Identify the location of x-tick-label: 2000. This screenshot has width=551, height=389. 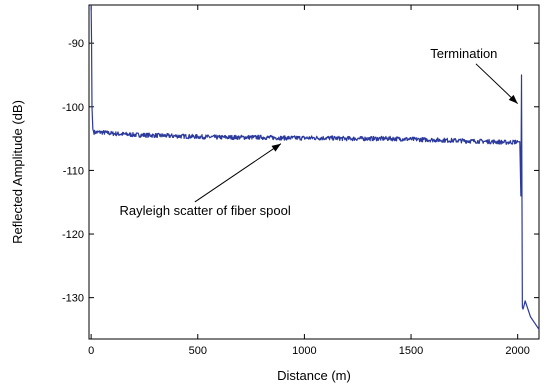
(517, 351).